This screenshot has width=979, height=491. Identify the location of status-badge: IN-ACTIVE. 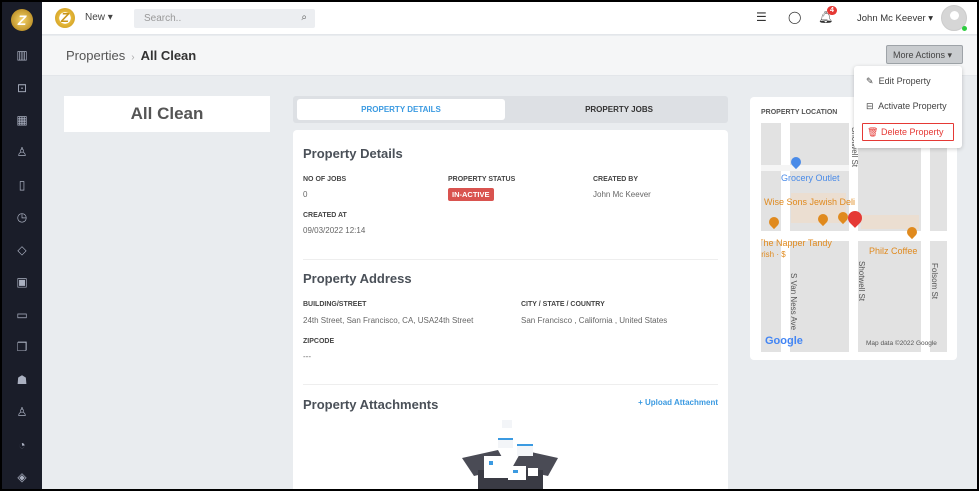
(471, 194).